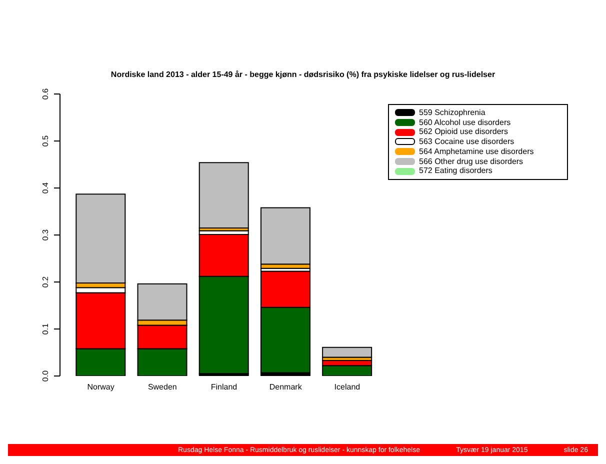 The image size is (606, 464). I want to click on legend-label: 572 Eating disorders, so click(455, 171).